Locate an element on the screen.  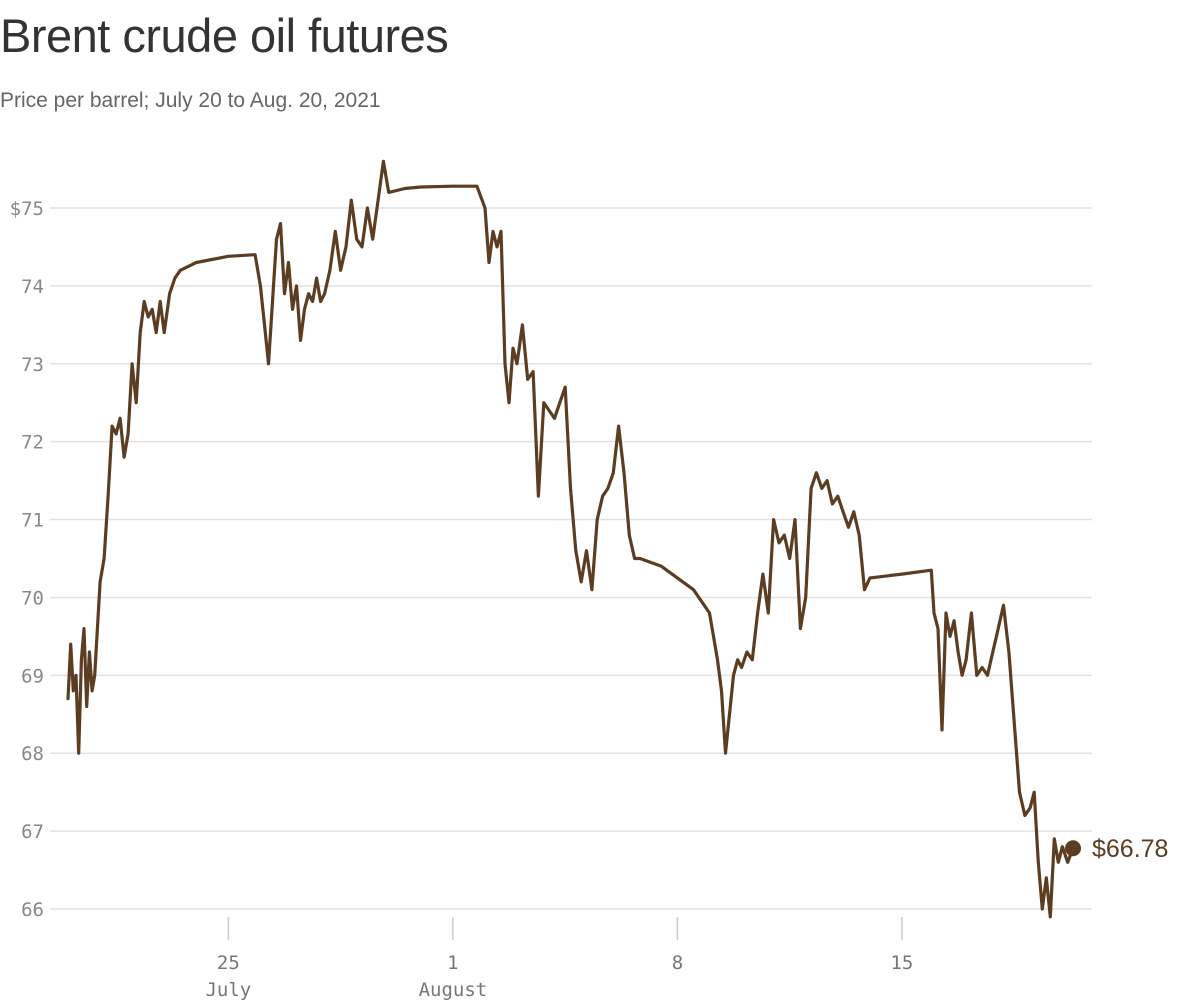
y-tick-label: 73 is located at coordinates (32, 365).